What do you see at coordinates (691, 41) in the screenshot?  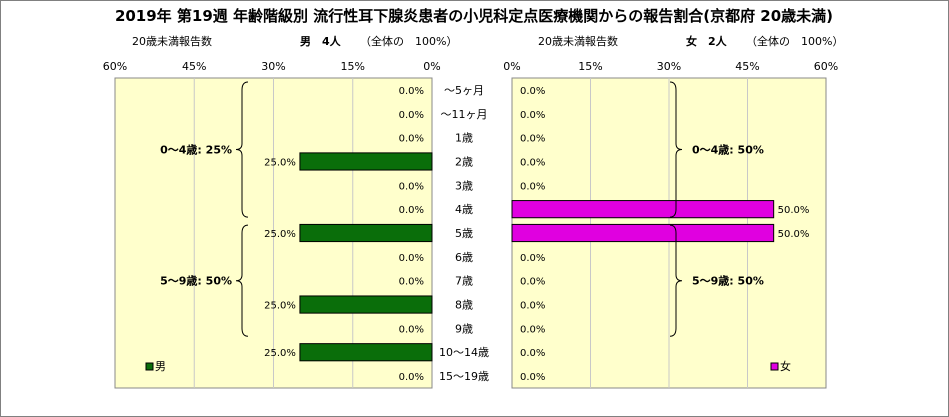 I see `female-header-label: 女` at bounding box center [691, 41].